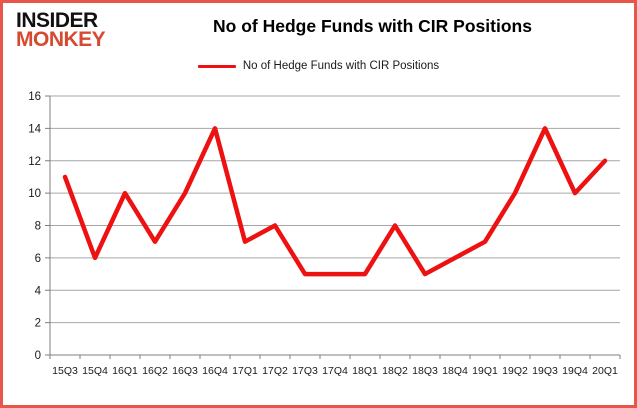 The width and height of the screenshot is (637, 408). Describe the element at coordinates (455, 371) in the screenshot. I see `x-axis-tick-label: 18Q4` at that location.